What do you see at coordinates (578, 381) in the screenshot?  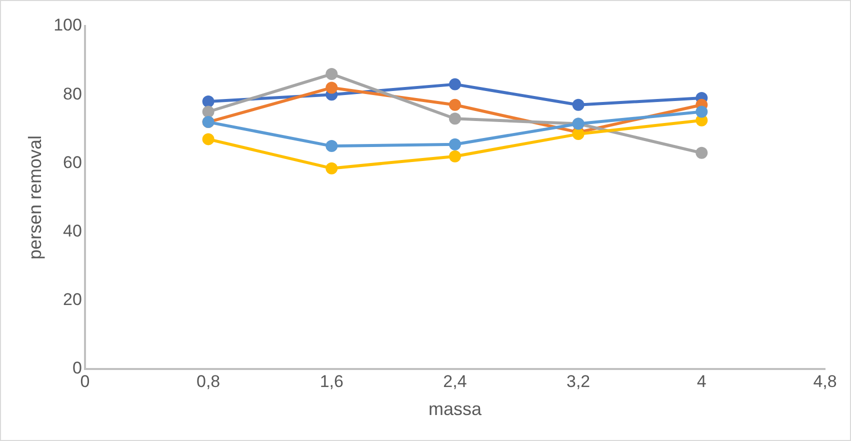 I see `x-tick-label: 3,2` at bounding box center [578, 381].